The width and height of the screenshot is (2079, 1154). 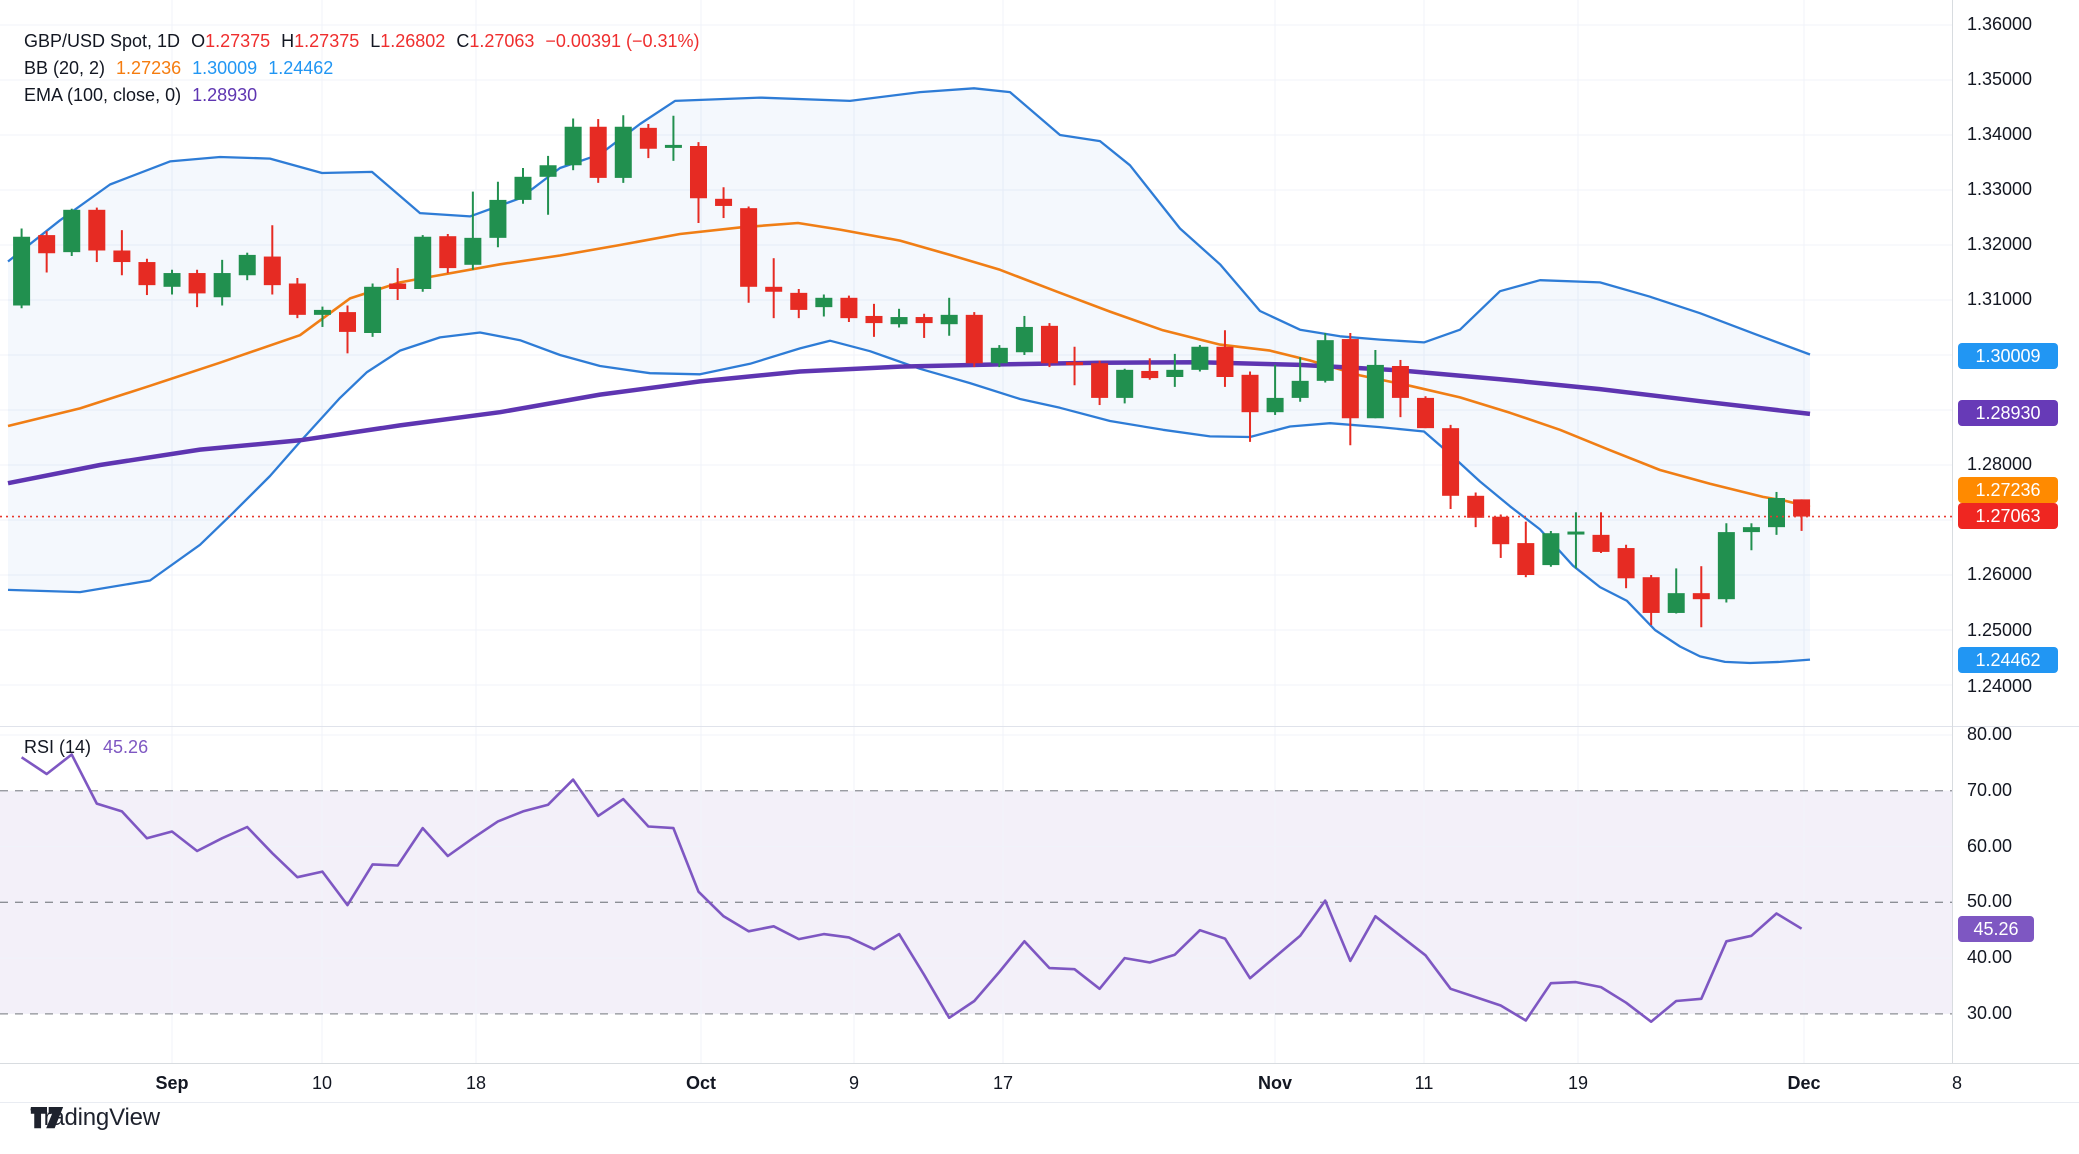 I want to click on tradingview-logo: TradingView, so click(x=95, y=1118).